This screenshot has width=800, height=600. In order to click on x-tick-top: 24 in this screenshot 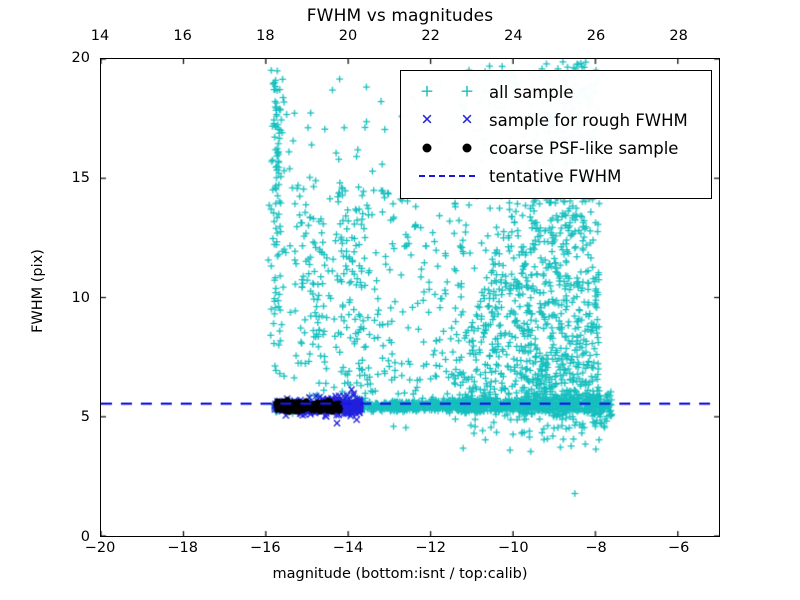, I will do `click(513, 36)`.